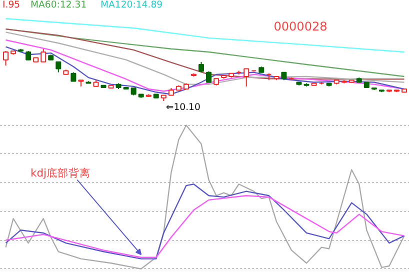 The height and width of the screenshot is (279, 409). What do you see at coordinates (11, 5) in the screenshot?
I see `text: I.95` at bounding box center [11, 5].